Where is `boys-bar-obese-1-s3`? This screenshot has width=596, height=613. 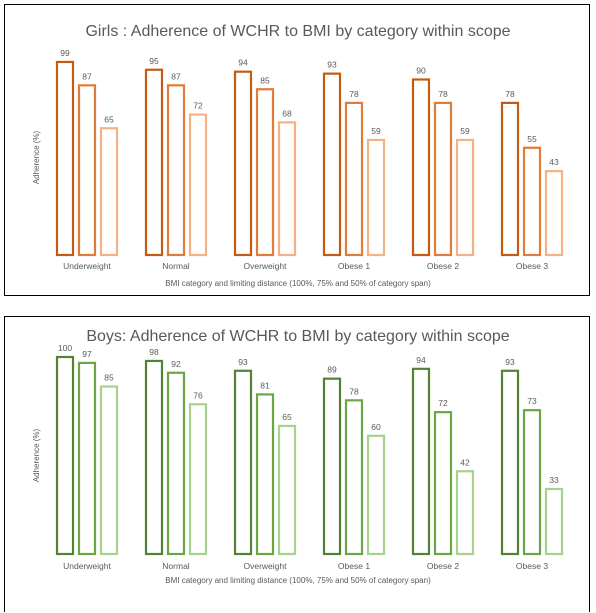 boys-bar-obese-1-s3 is located at coordinates (376, 495).